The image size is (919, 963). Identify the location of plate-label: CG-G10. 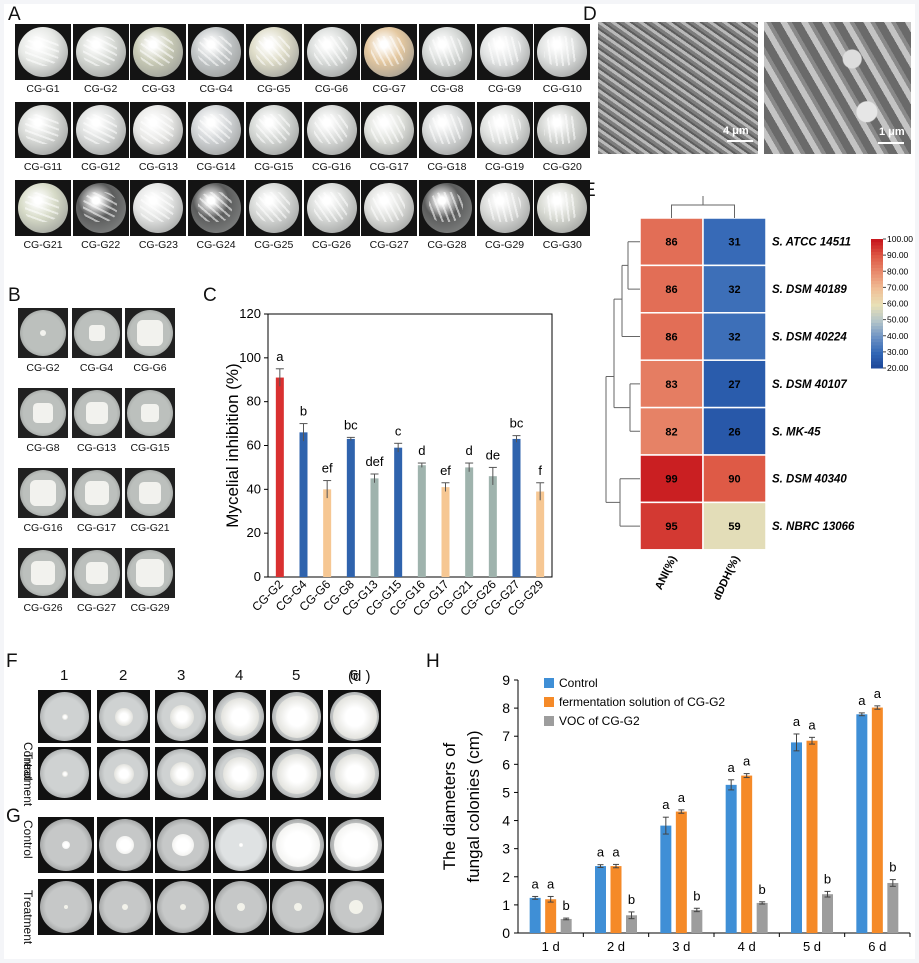
(562, 89).